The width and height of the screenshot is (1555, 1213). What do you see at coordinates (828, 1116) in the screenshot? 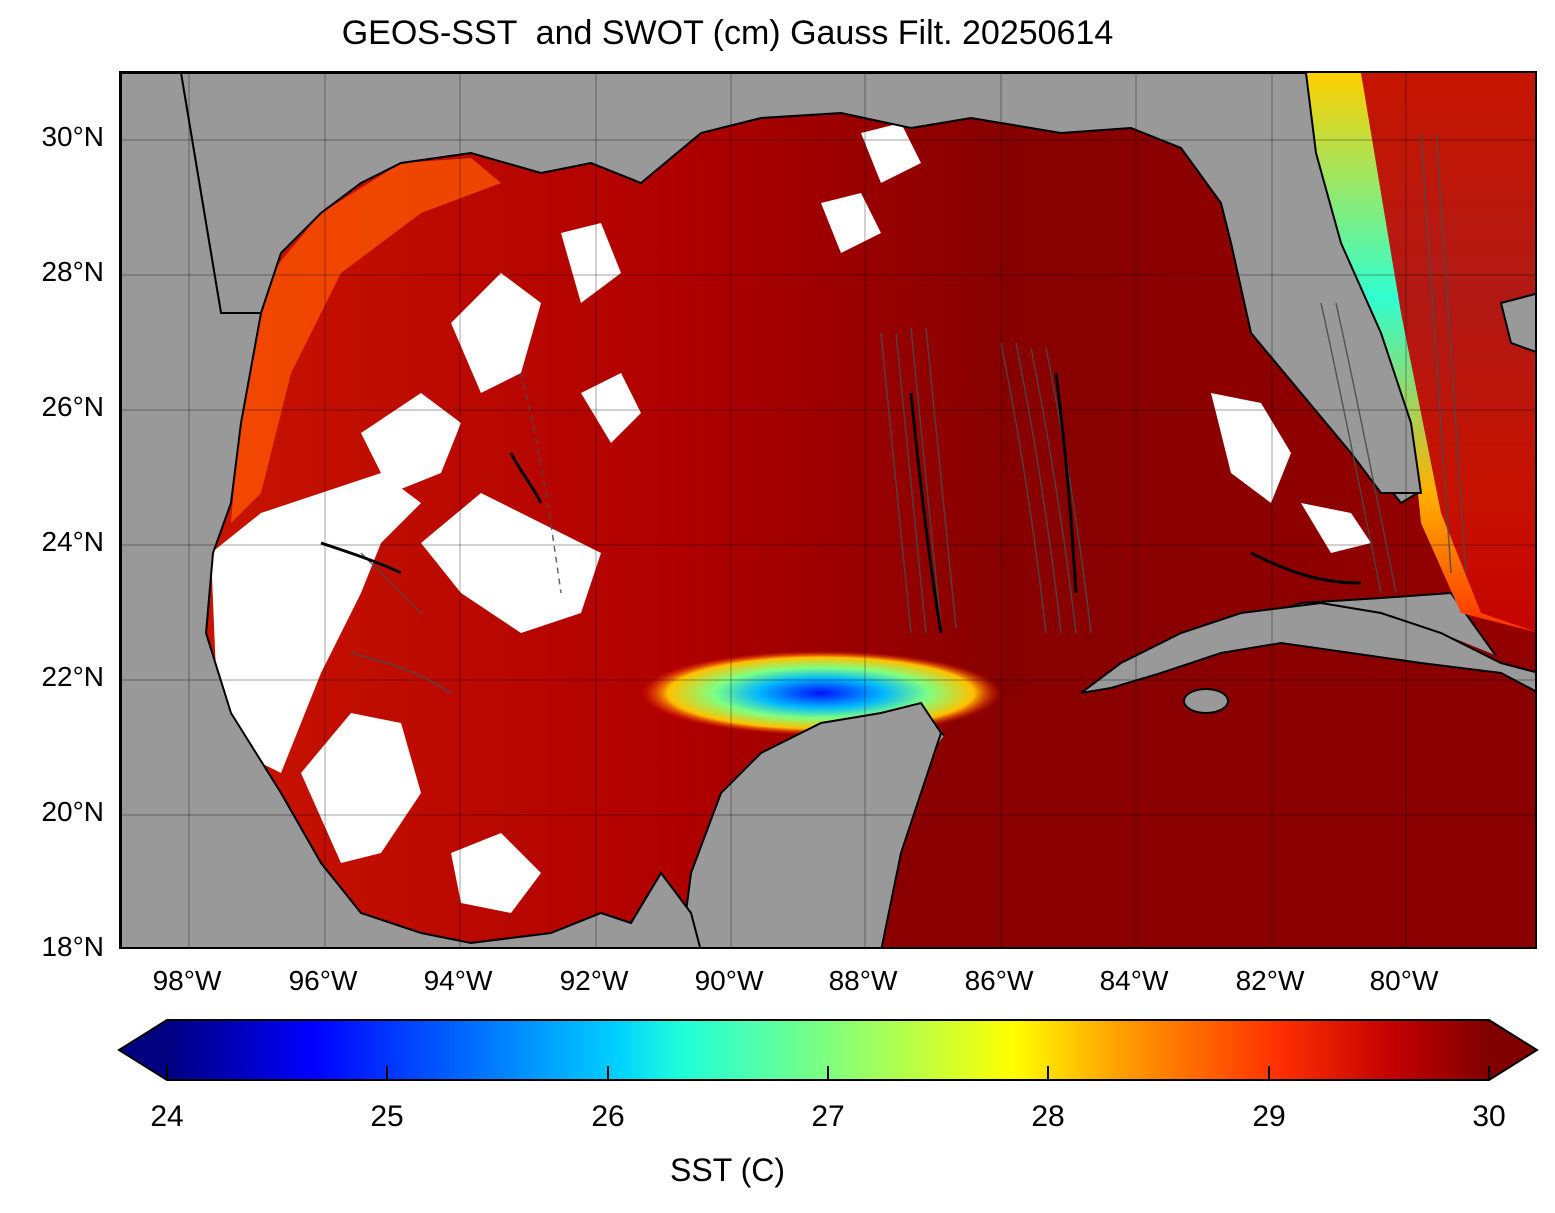
I see `colorbar-tick-label: 27` at bounding box center [828, 1116].